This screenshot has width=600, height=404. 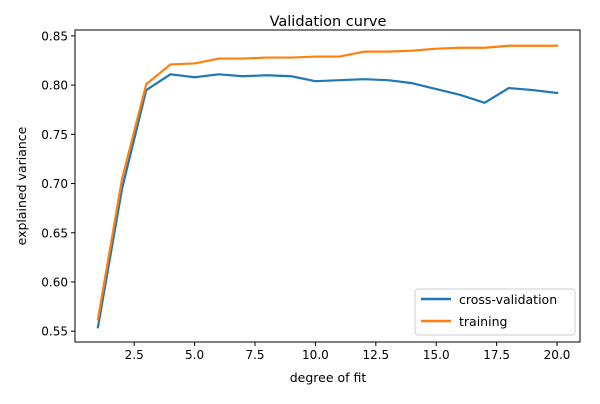 What do you see at coordinates (495, 312) in the screenshot?
I see `legend: cross-validation training` at bounding box center [495, 312].